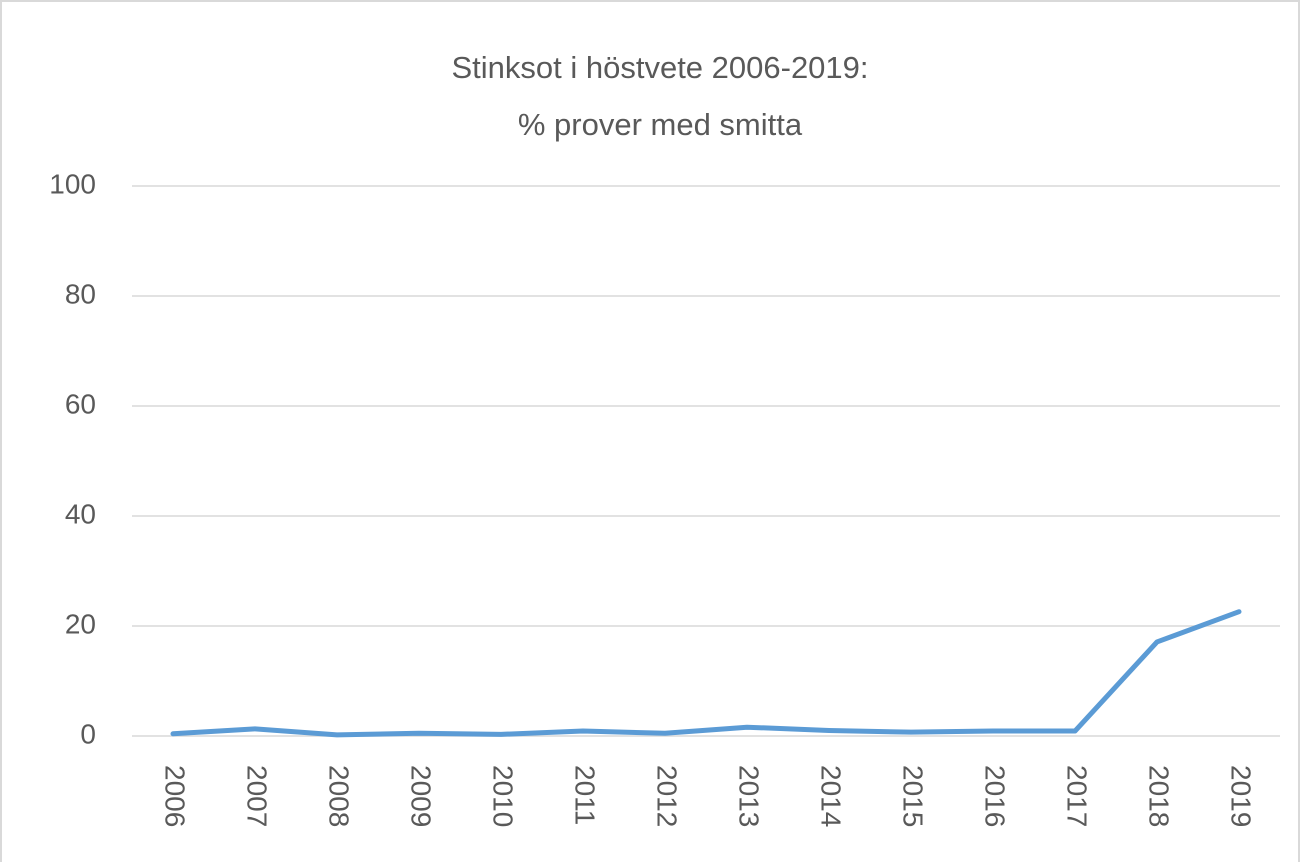 This screenshot has height=862, width=1301. I want to click on y-tick-label: 40, so click(80, 513).